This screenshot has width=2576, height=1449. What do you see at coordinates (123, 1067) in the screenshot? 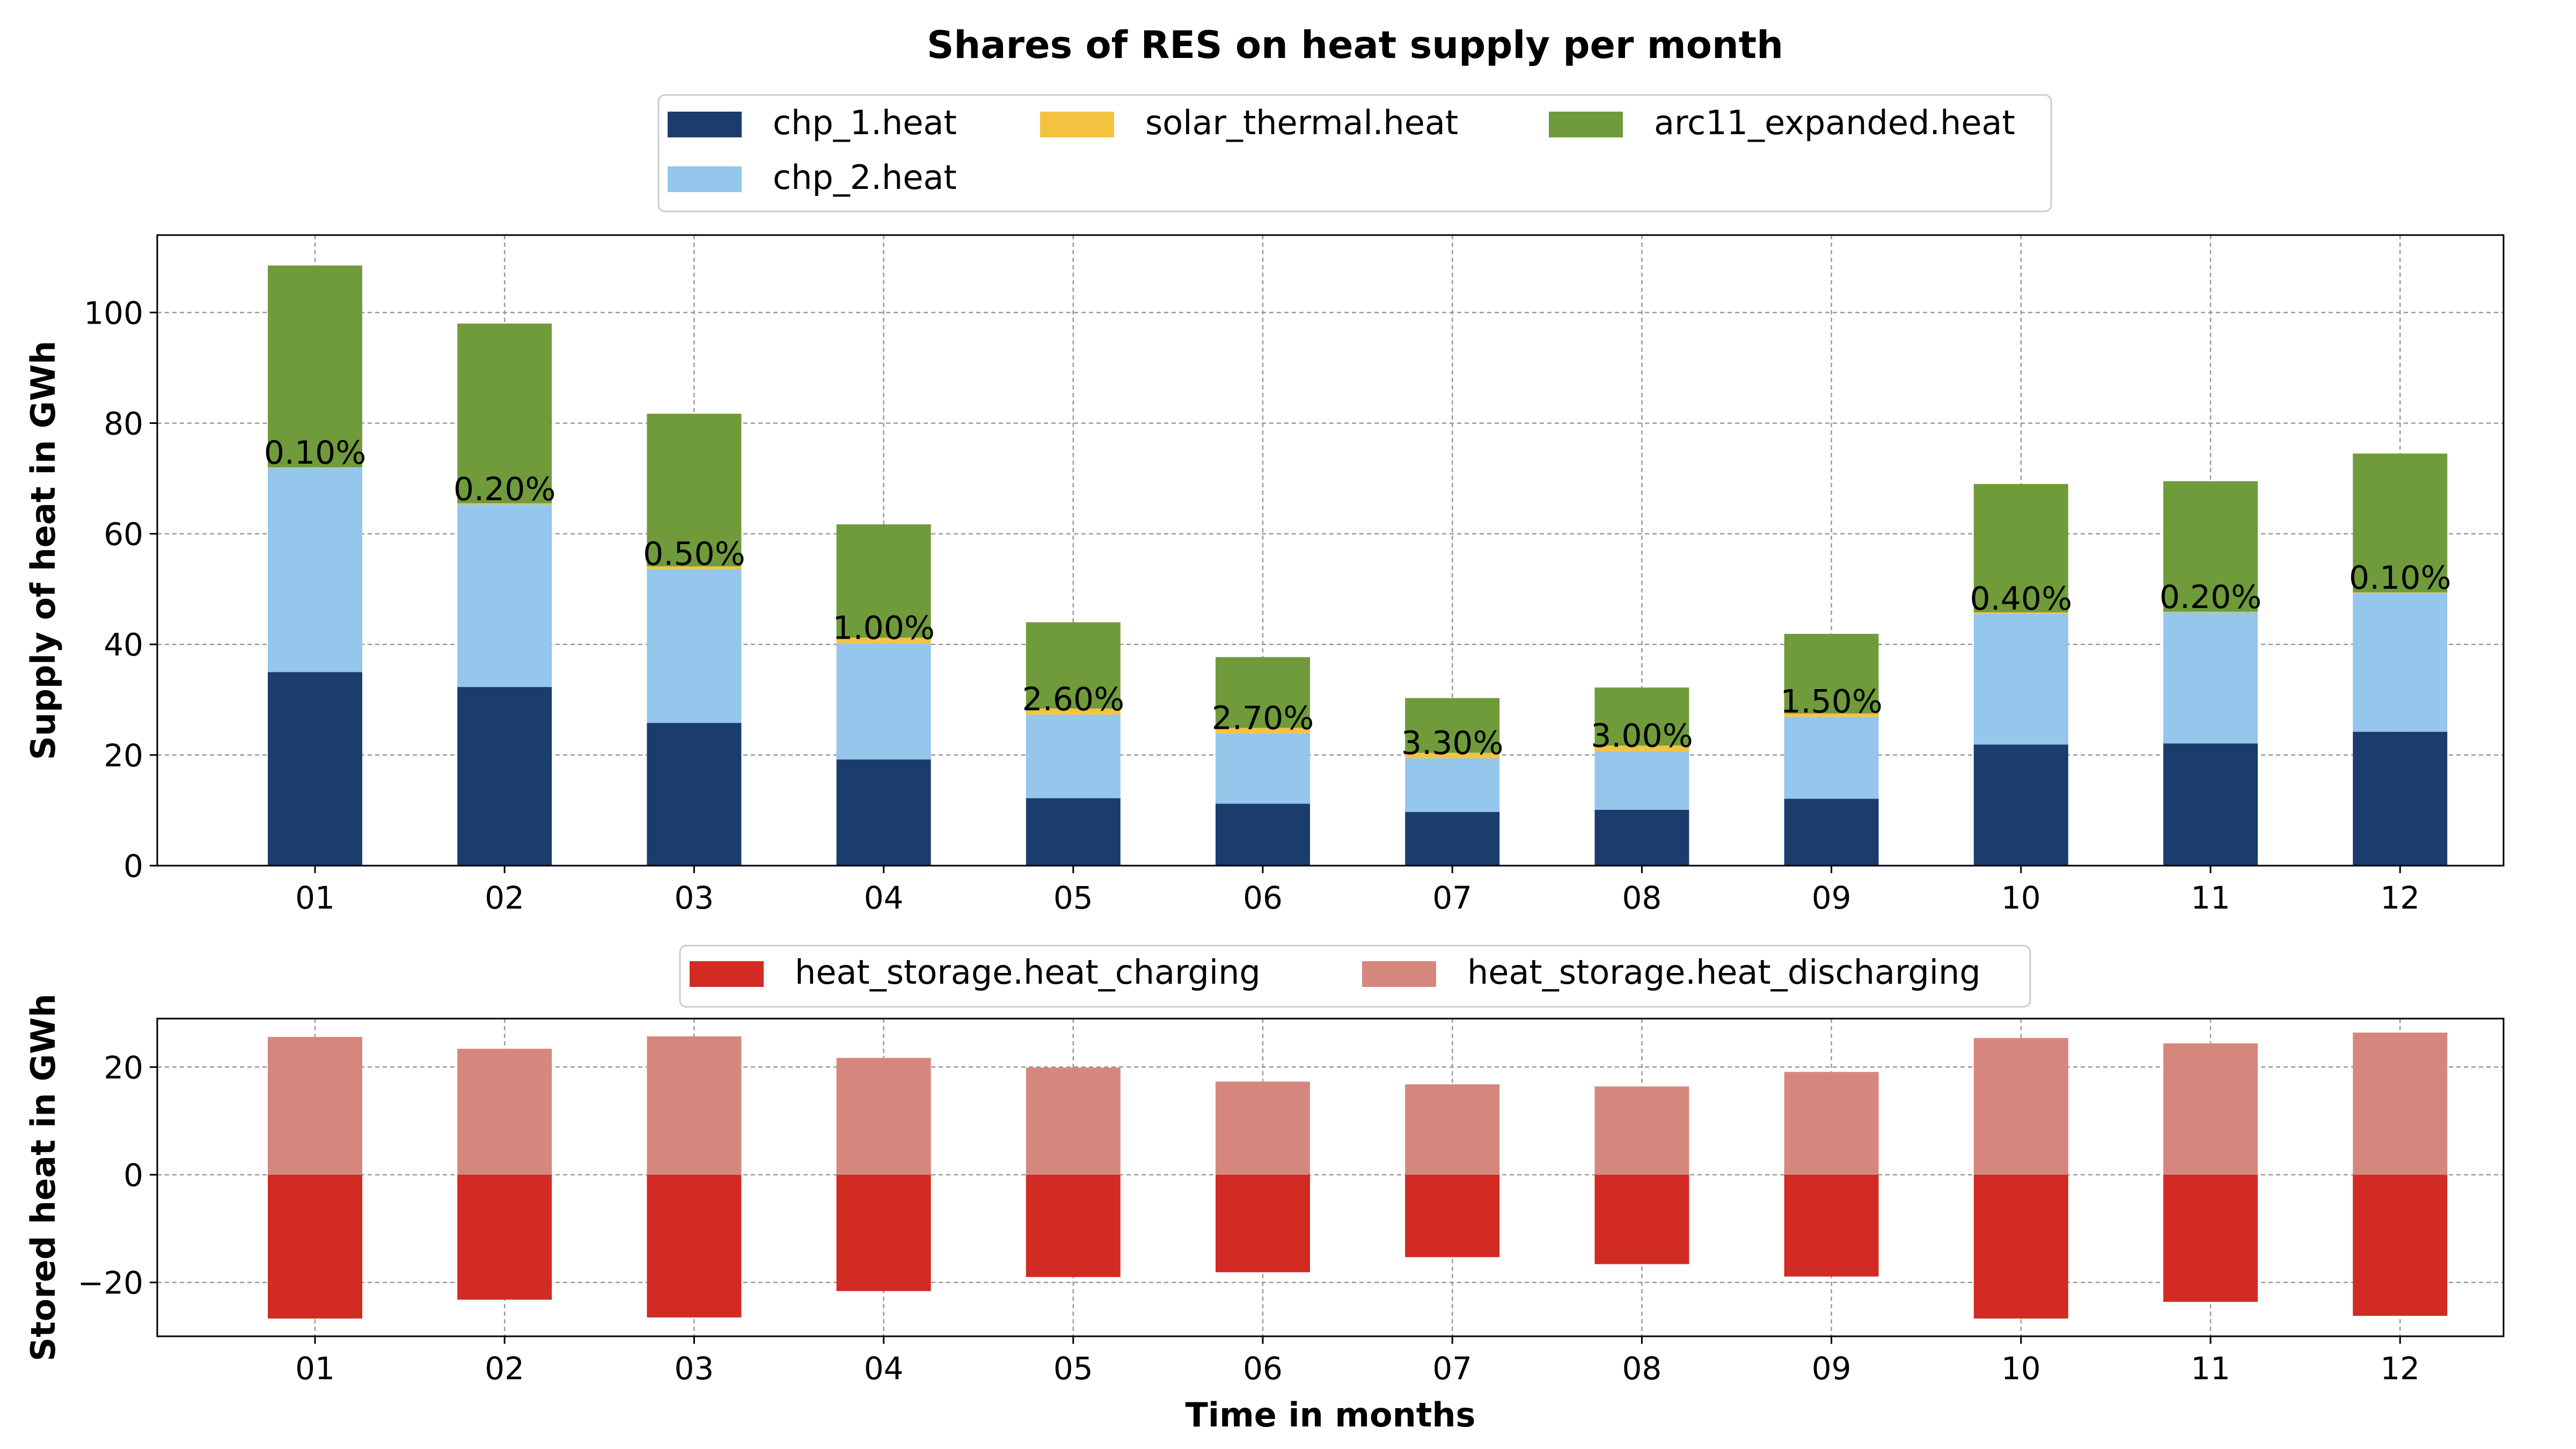
I see `y-tick-label: 20` at bounding box center [123, 1067].